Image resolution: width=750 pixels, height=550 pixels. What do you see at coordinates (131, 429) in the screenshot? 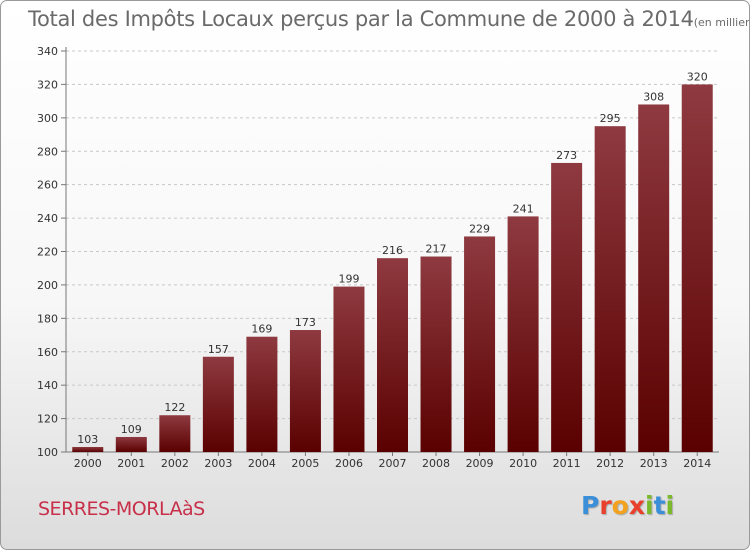
I see `data-label: 109` at bounding box center [131, 429].